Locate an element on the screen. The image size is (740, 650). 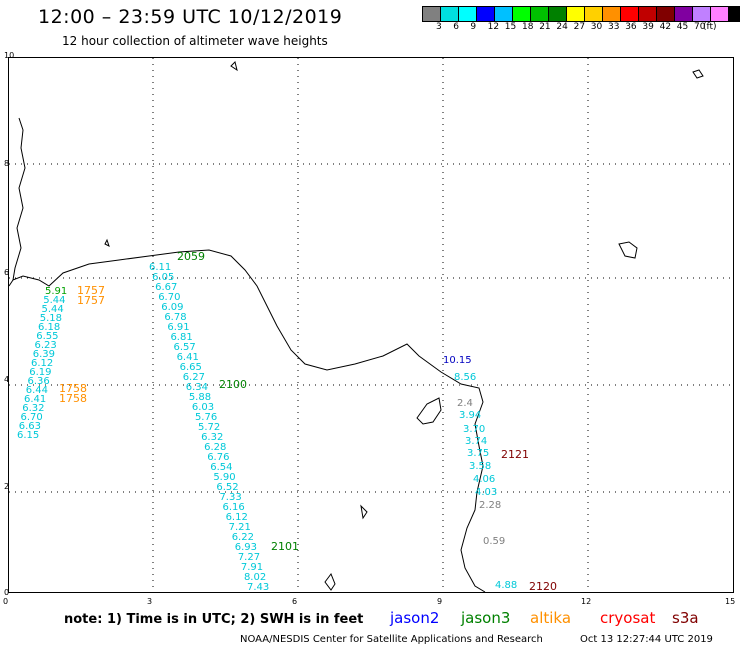
swh-value-right: 3.74 is located at coordinates (476, 441).